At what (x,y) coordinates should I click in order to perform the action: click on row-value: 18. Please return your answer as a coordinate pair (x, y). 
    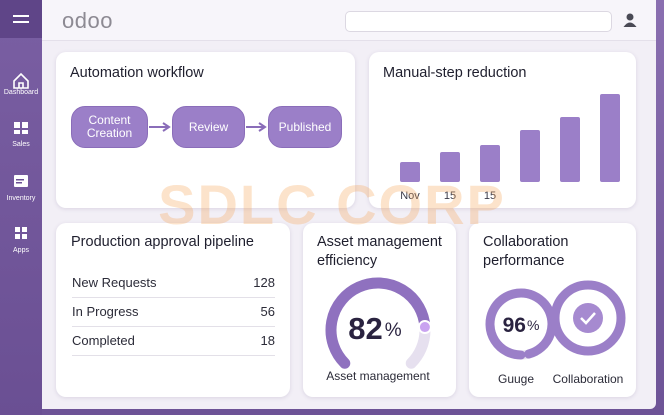
    Looking at the image, I should click on (267, 340).